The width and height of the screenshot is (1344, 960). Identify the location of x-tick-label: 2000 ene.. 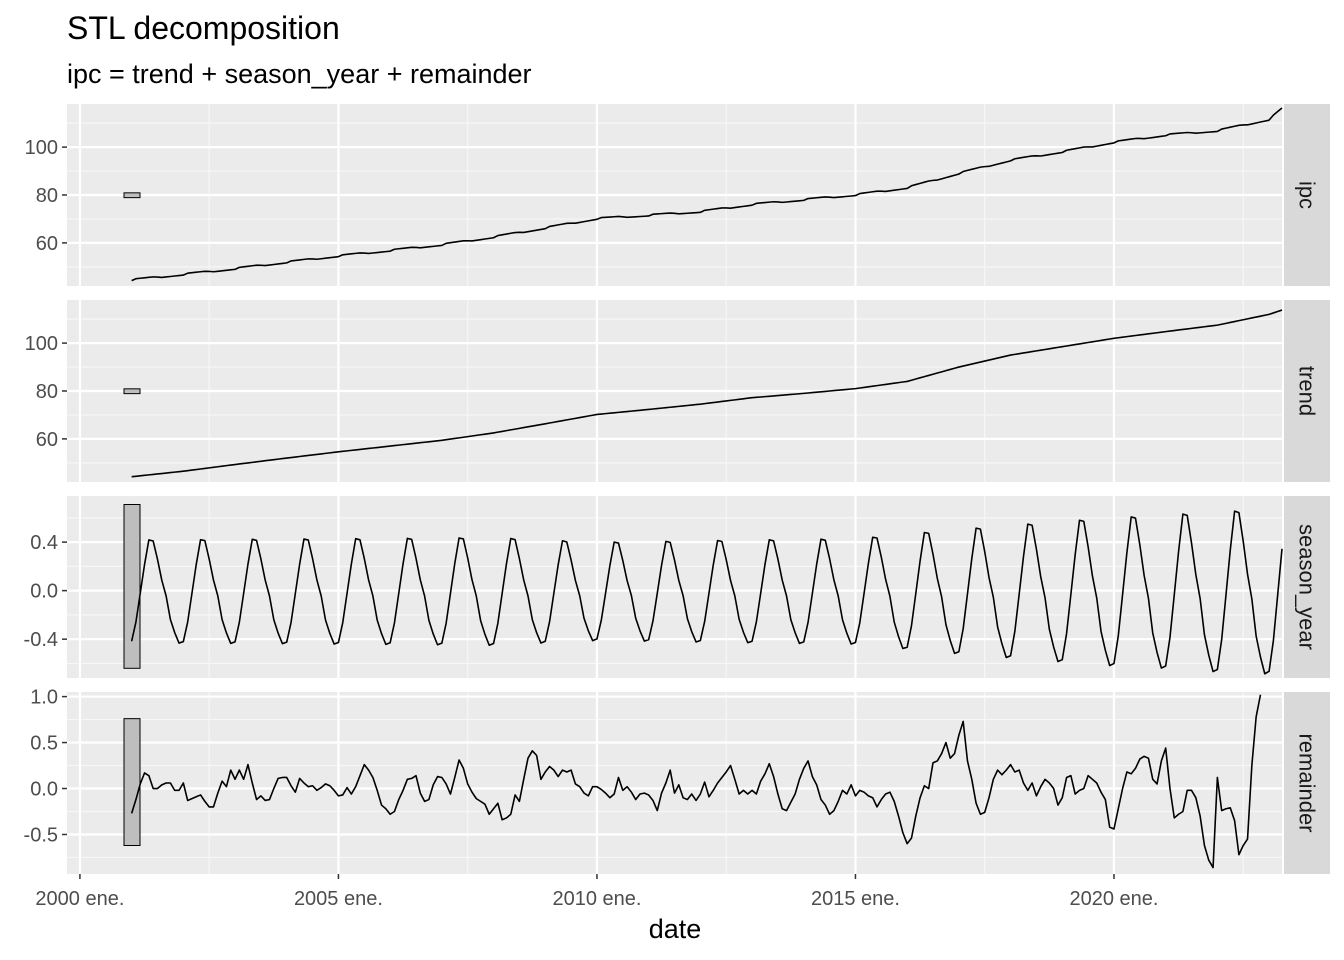
(79, 899).